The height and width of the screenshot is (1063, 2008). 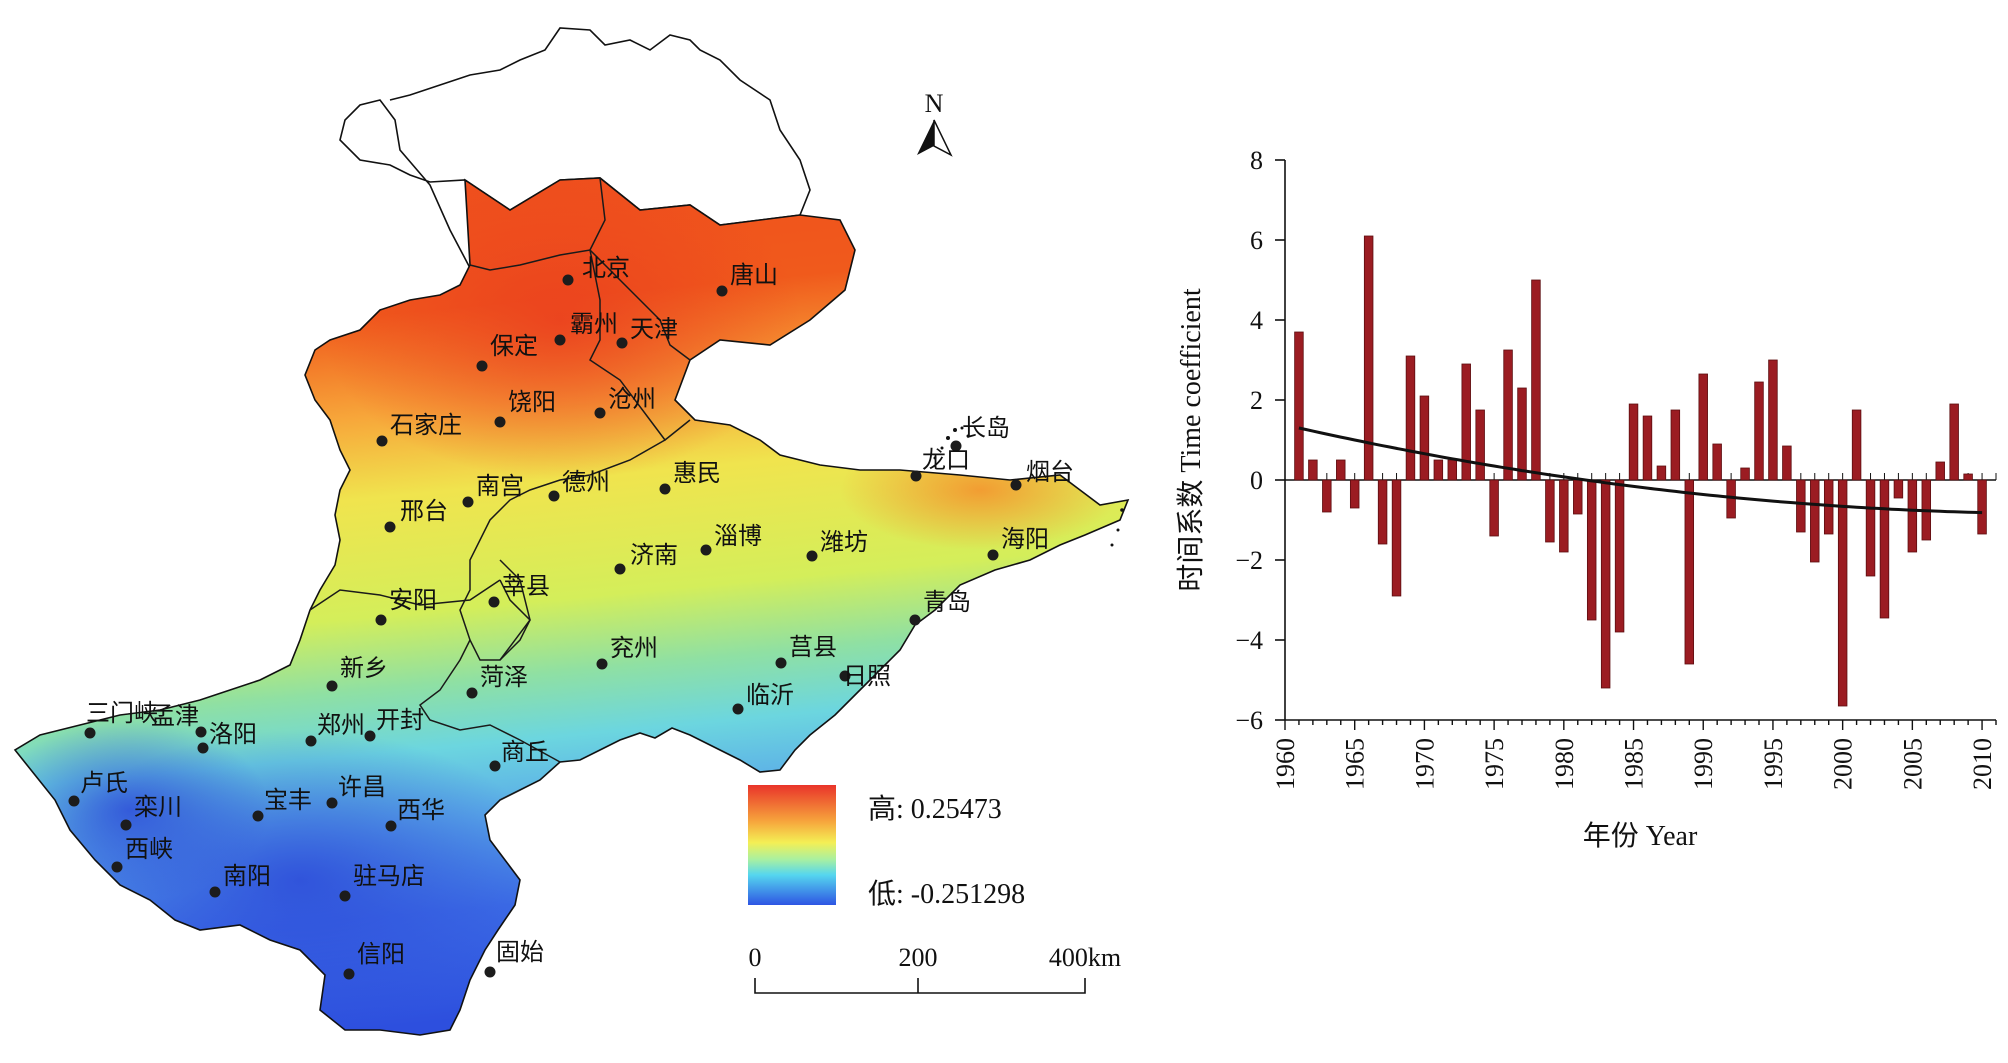 What do you see at coordinates (806, 651) in the screenshot?
I see `city-marker: 莒县` at bounding box center [806, 651].